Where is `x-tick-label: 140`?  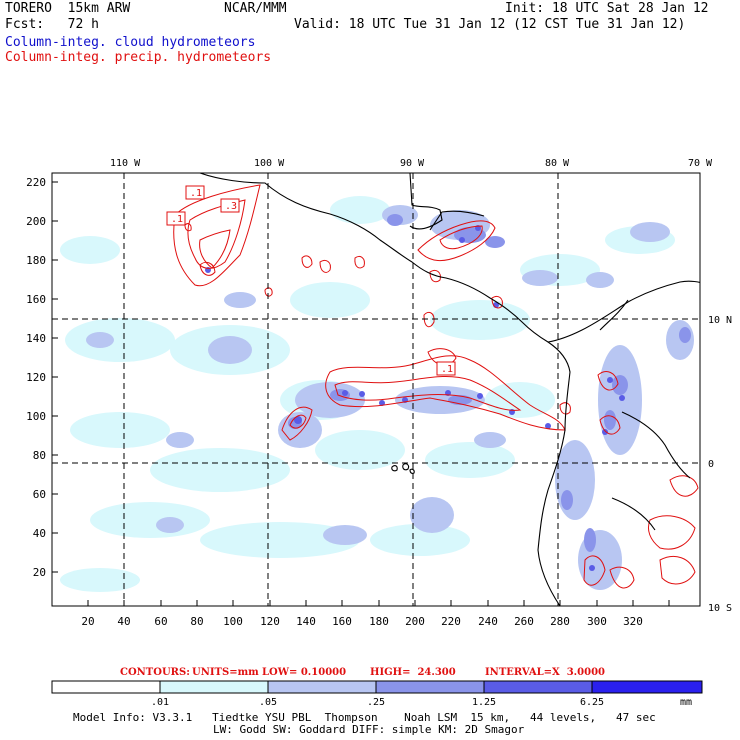
x-tick-label: 140 is located at coordinates (306, 621).